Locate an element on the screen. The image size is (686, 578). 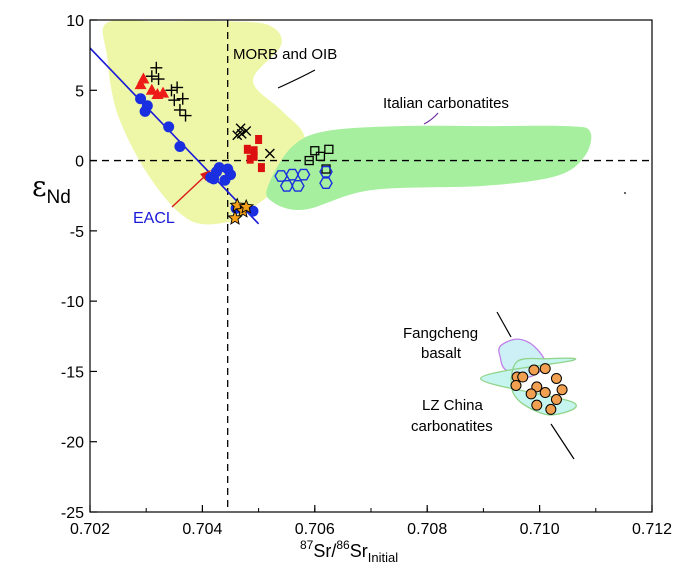
y-axis-label: εNd is located at coordinates (51, 189).